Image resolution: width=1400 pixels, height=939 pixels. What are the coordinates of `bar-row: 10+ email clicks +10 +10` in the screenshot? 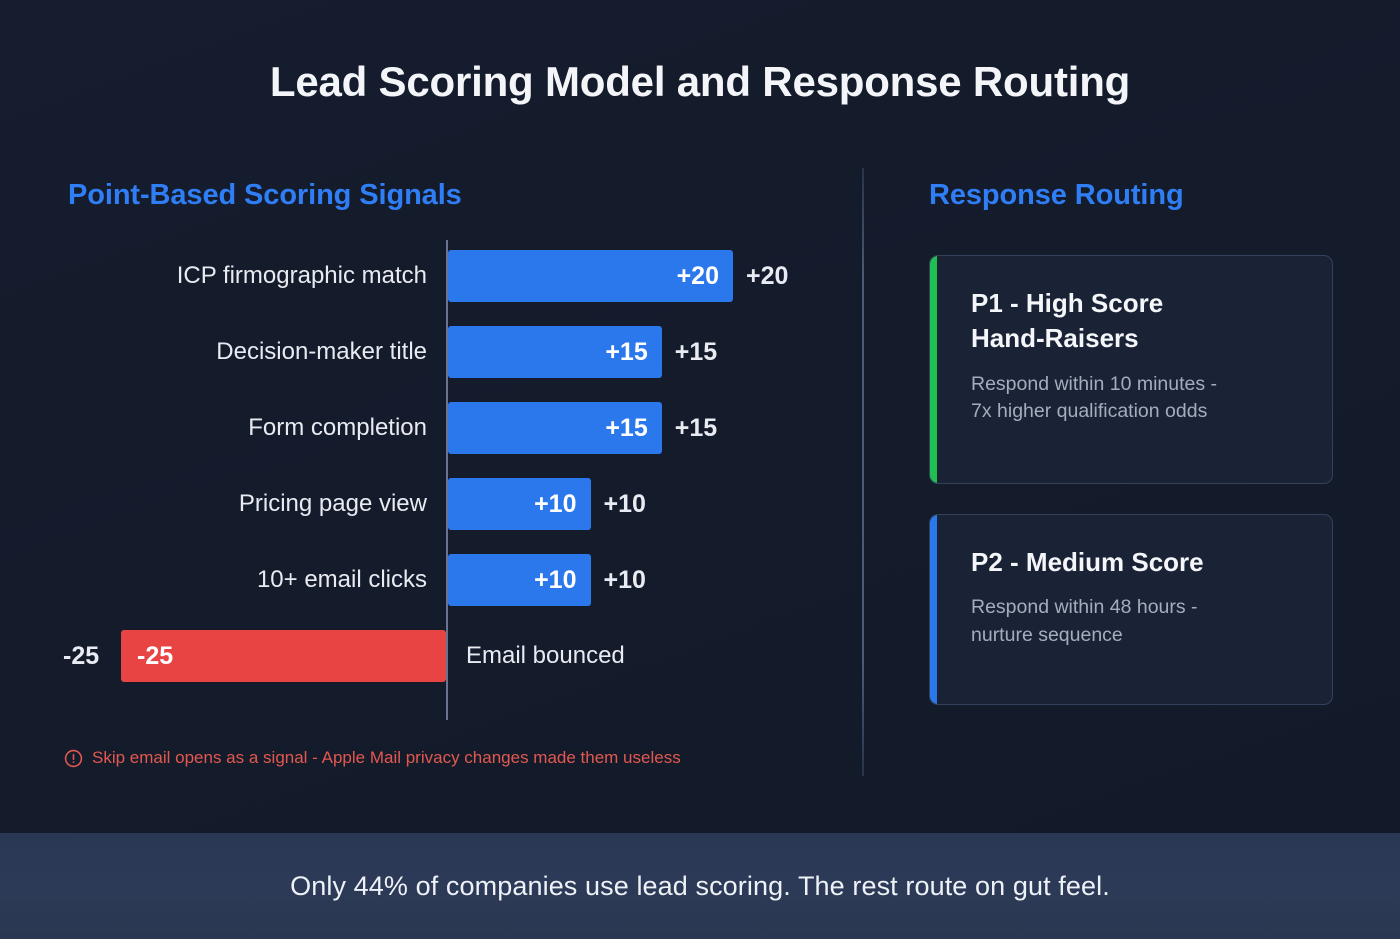 It's located at (431, 580).